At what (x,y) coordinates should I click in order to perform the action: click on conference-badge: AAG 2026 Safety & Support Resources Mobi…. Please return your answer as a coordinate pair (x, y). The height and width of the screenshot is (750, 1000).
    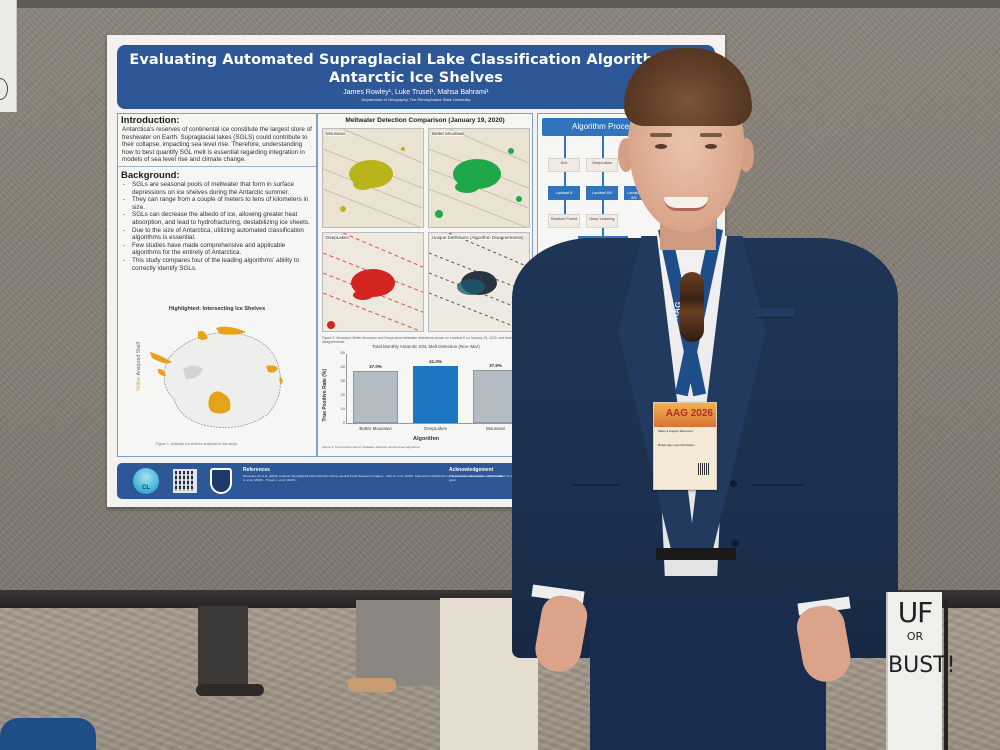
    Looking at the image, I should click on (685, 446).